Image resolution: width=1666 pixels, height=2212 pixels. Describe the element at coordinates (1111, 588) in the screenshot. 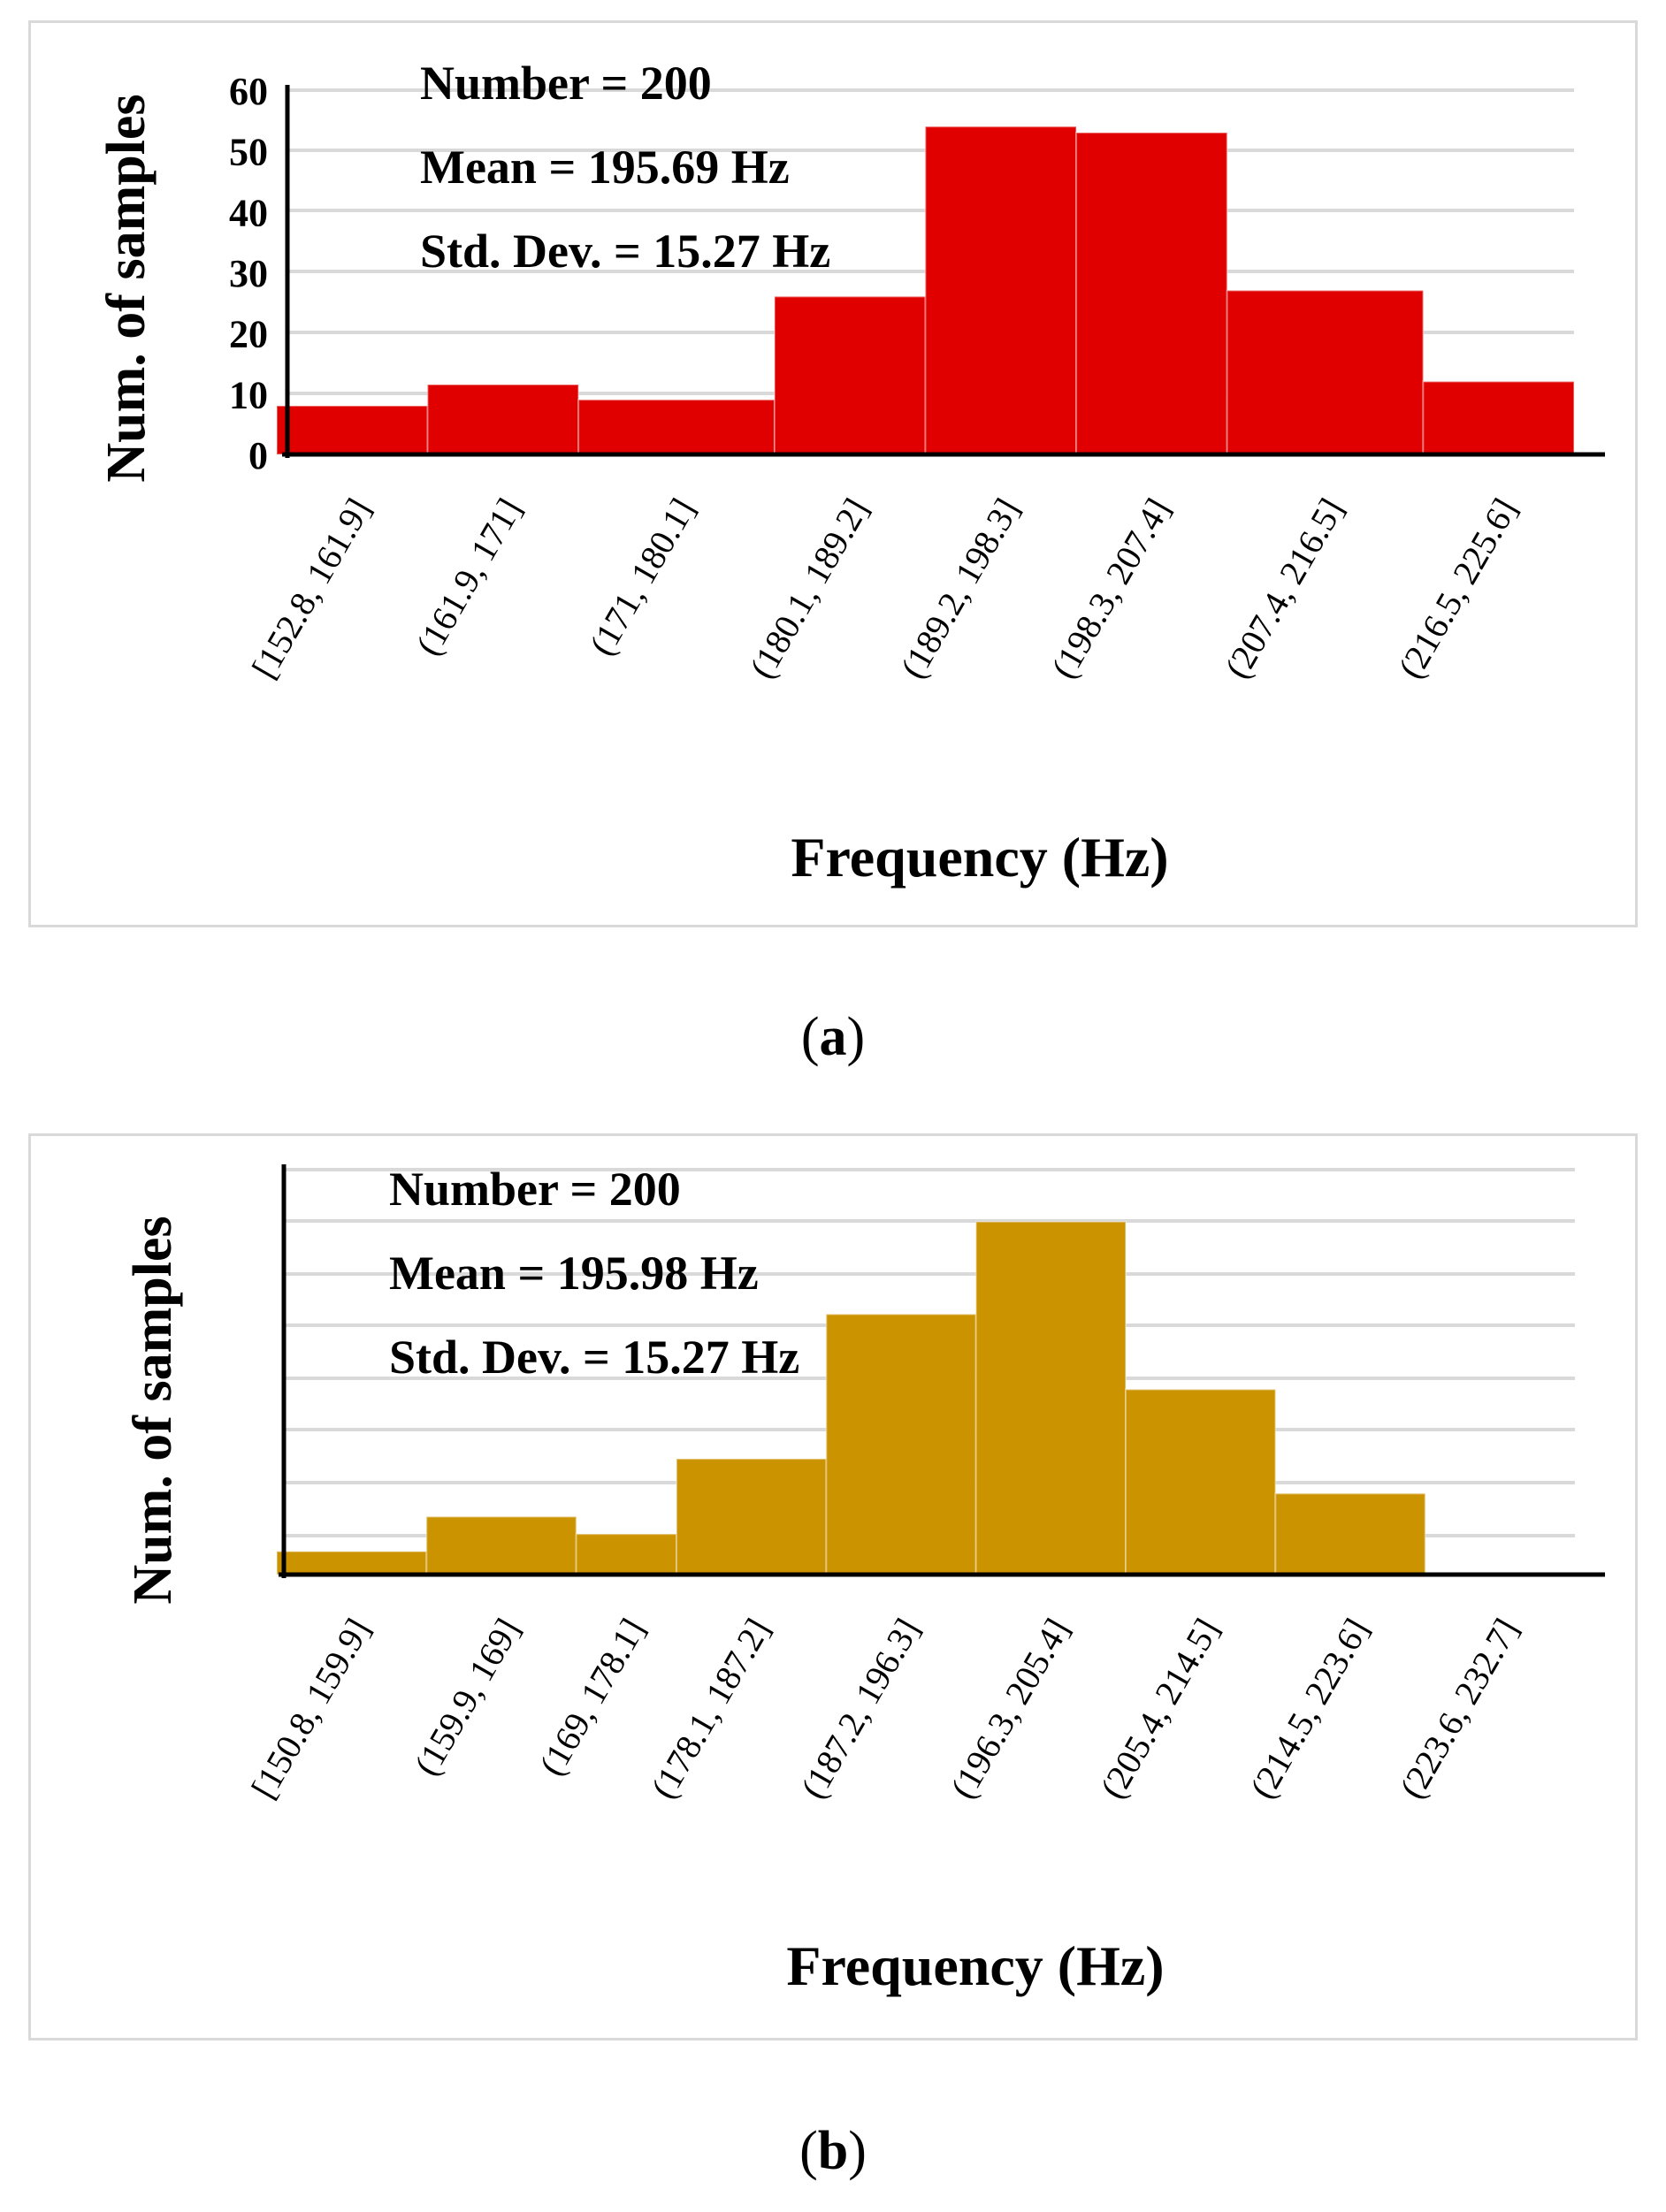

I see `x-category-label: (198.3, 207.4]` at that location.